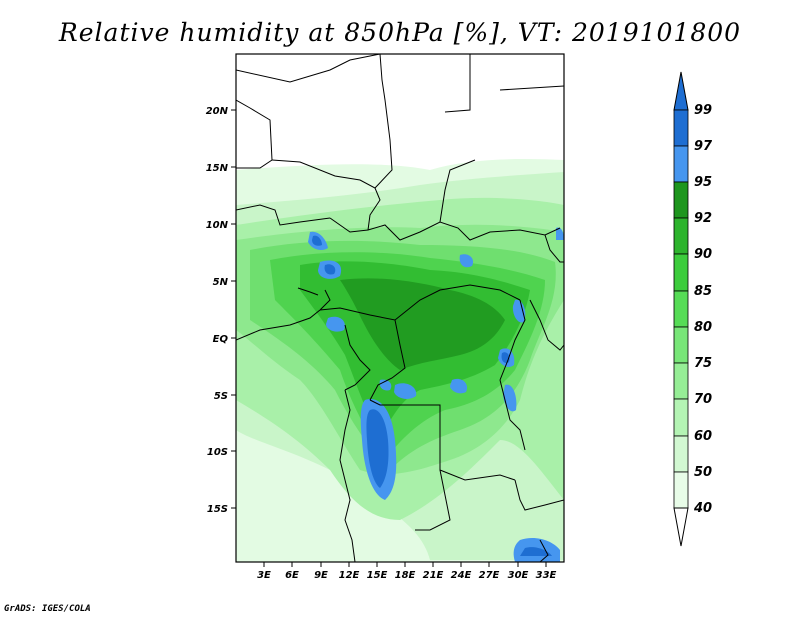 This screenshot has width=800, height=618. Describe the element at coordinates (702, 508) in the screenshot. I see `colorbar-label-40: 40` at that location.